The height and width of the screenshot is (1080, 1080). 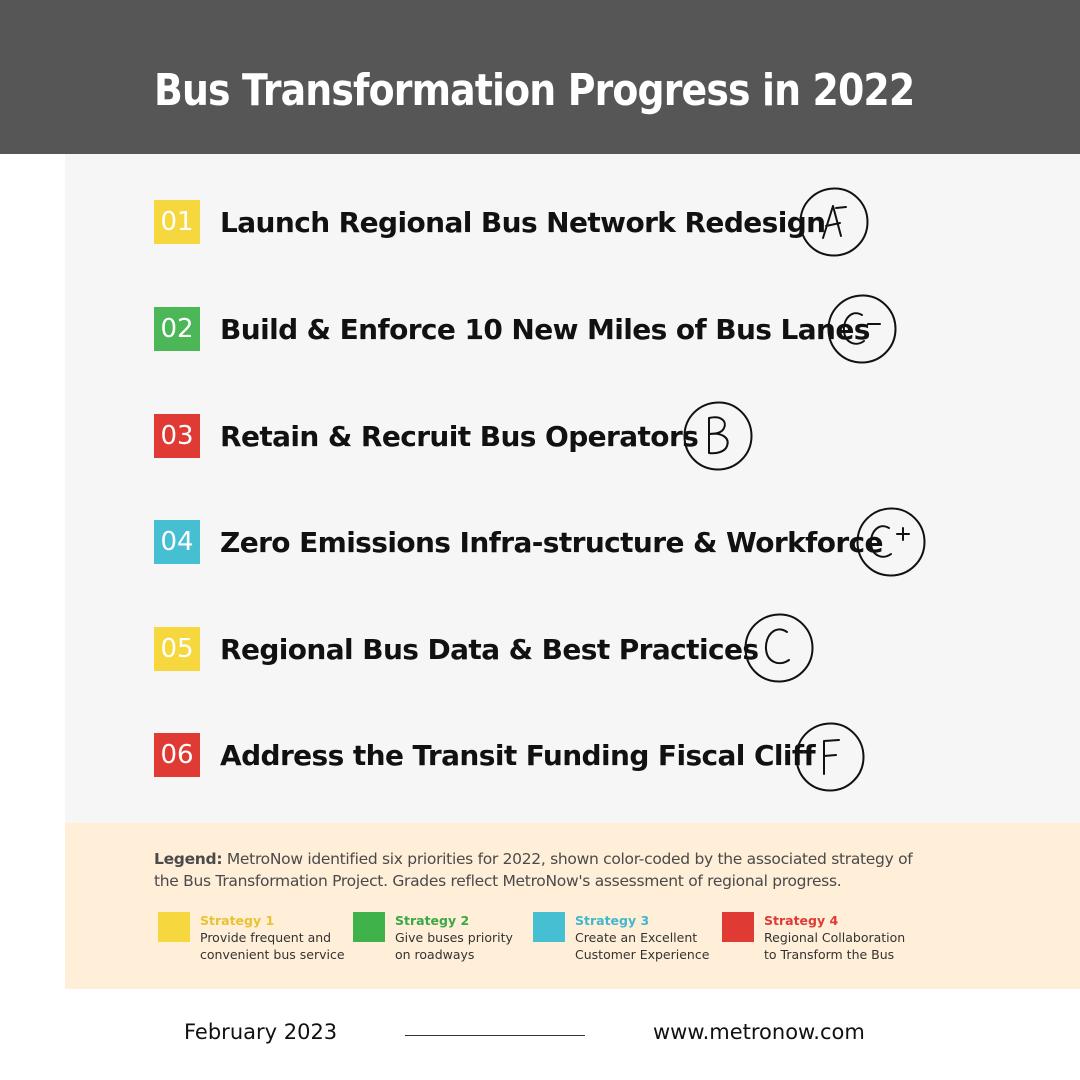 I want to click on legend-panel, so click(x=572, y=906).